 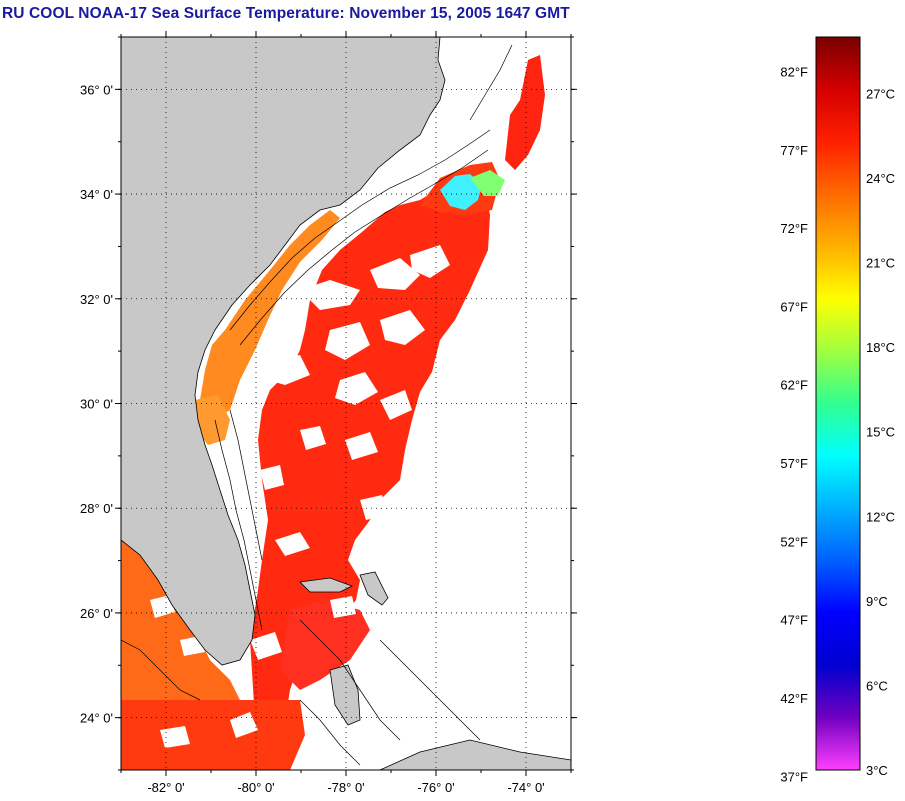 I want to click on longitude-labels: -82° 0' -80° 0' -78° 0' -76° 0' -74° 0', so click(x=345, y=787).